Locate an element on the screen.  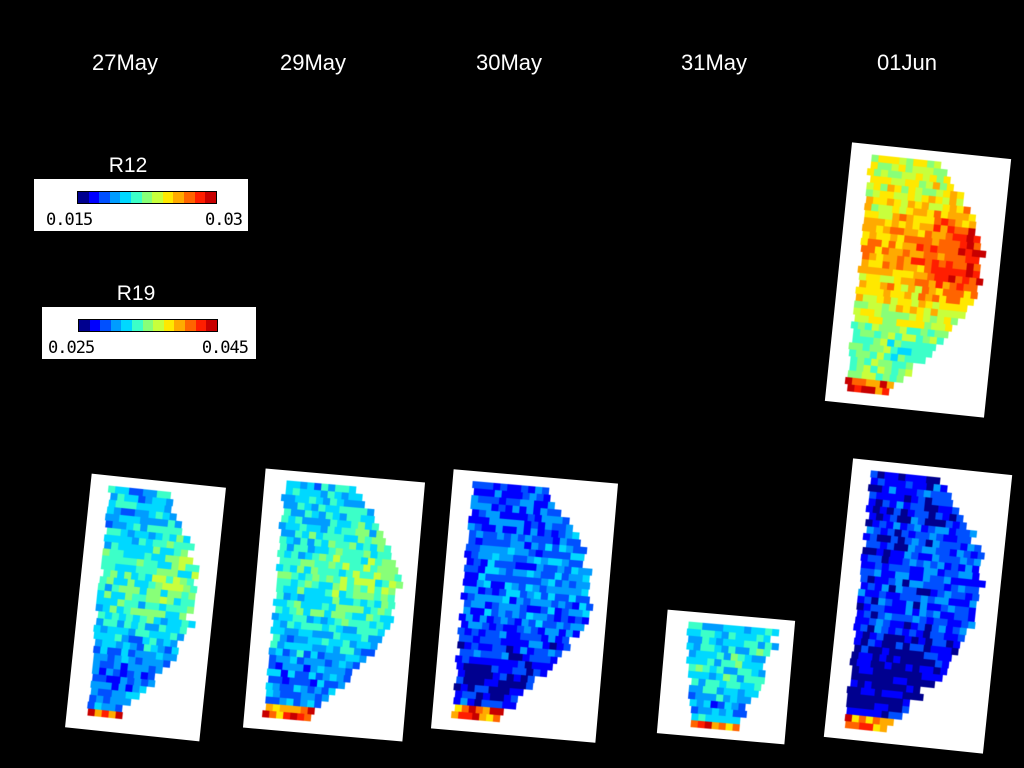
date-header-27may: 27May is located at coordinates (125, 62).